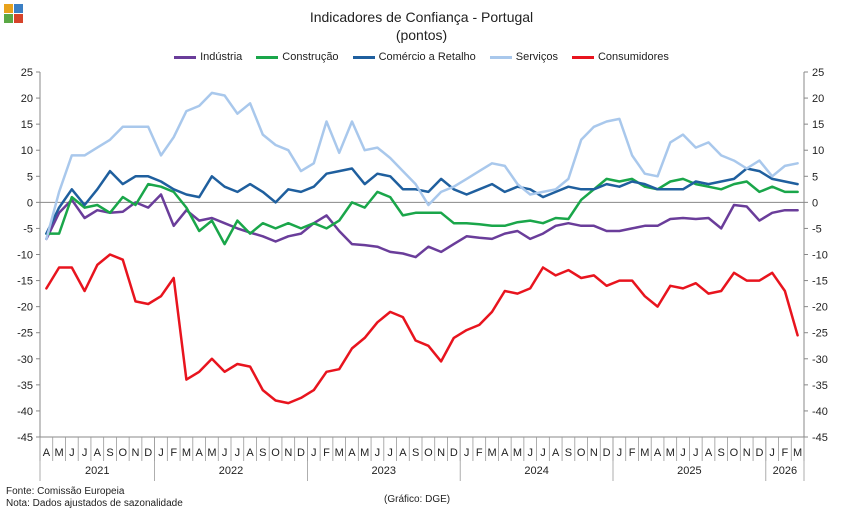 The width and height of the screenshot is (843, 518). What do you see at coordinates (25, 386) in the screenshot?
I see `y-tick-label: -35` at bounding box center [25, 386].